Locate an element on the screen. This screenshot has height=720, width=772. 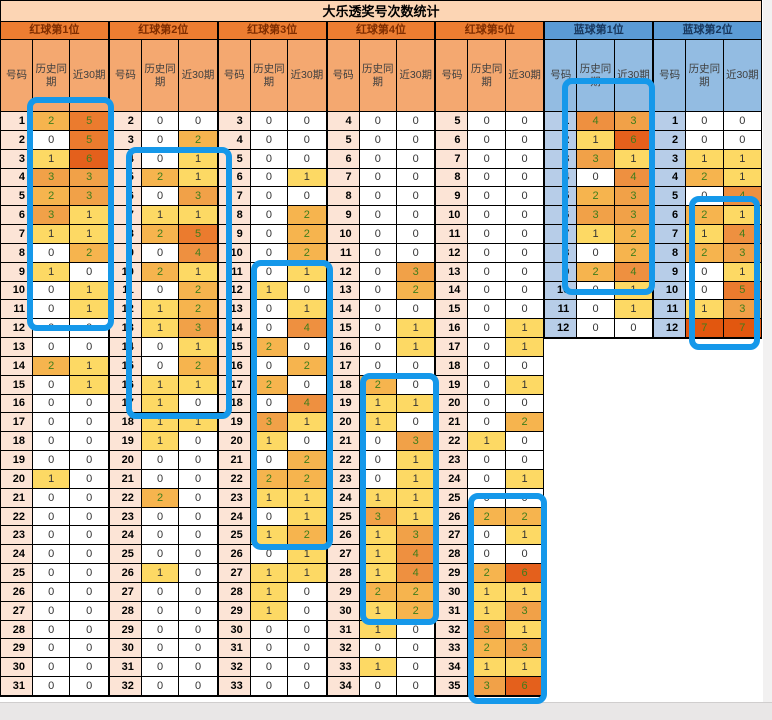
number-cell: 21 is located at coordinates (343, 441).